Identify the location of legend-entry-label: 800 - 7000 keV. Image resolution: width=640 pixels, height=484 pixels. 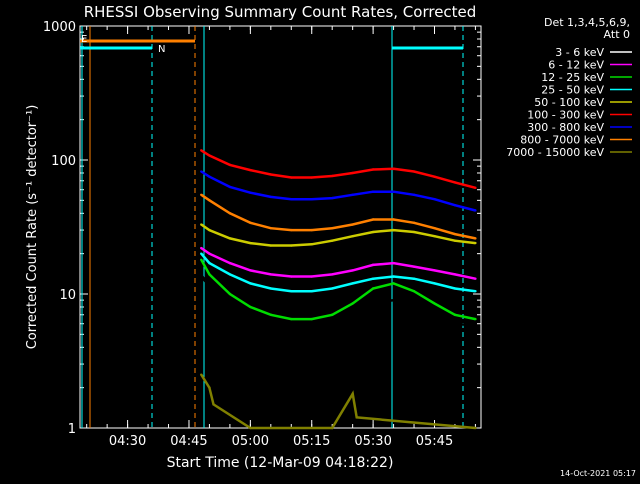
(562, 140).